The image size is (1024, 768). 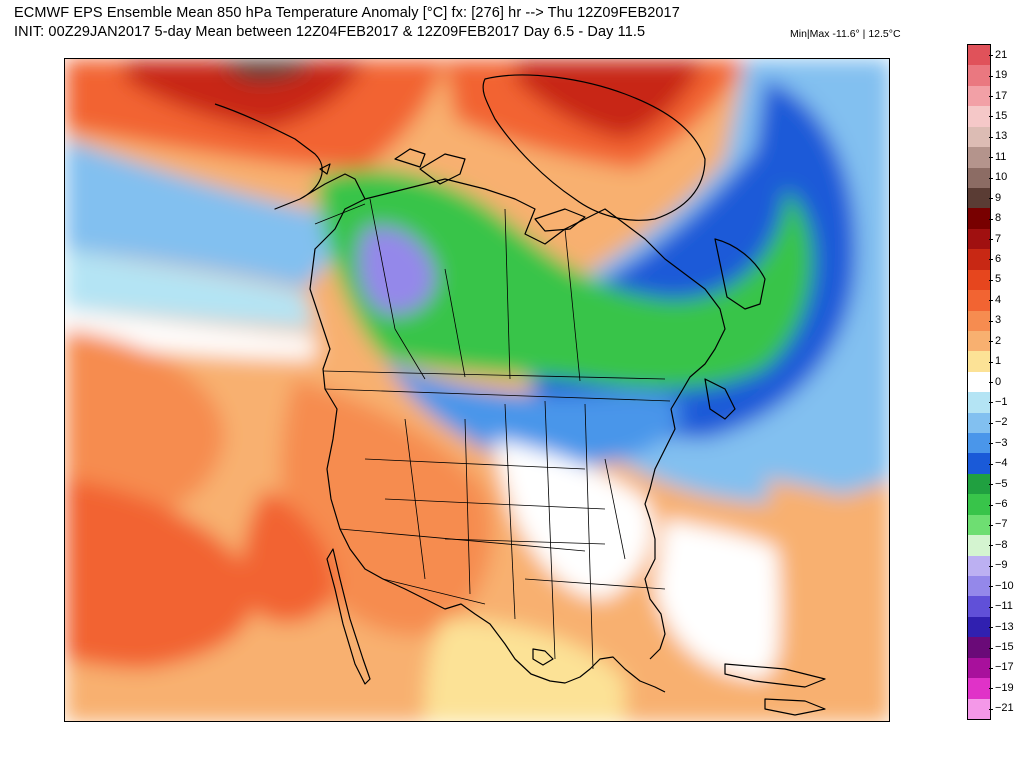 What do you see at coordinates (1001, 504) in the screenshot?
I see `legend-label: −6` at bounding box center [1001, 504].